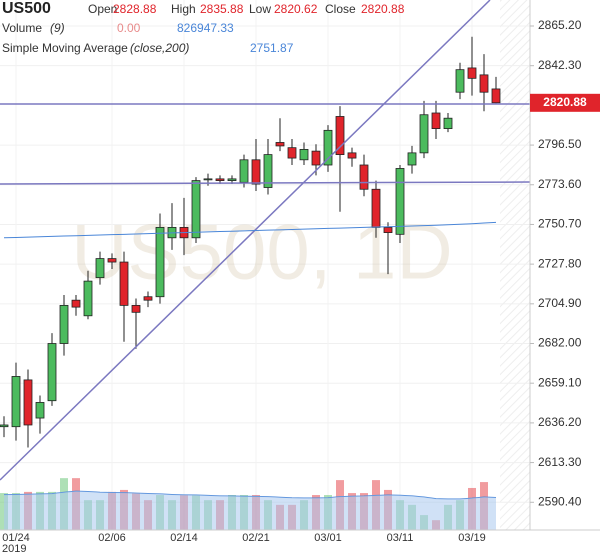 This screenshot has height=558, width=600. Describe the element at coordinates (250, 230) in the screenshot. I see `sma-line` at that location.